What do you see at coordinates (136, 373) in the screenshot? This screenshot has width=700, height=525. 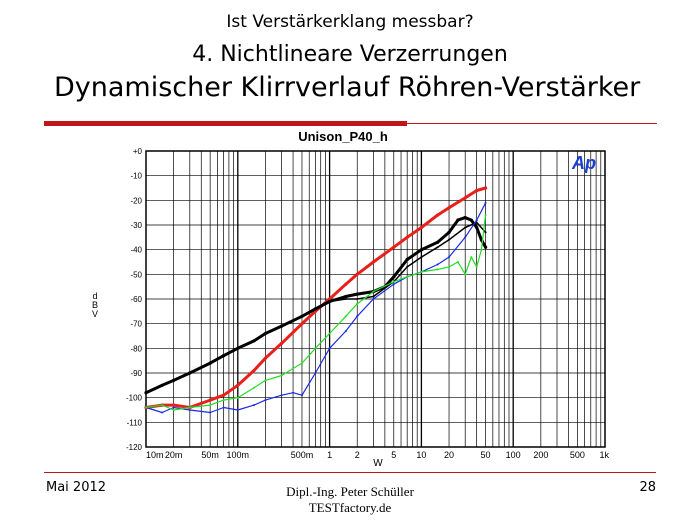 I see `y-tick-label: -90` at bounding box center [136, 373].